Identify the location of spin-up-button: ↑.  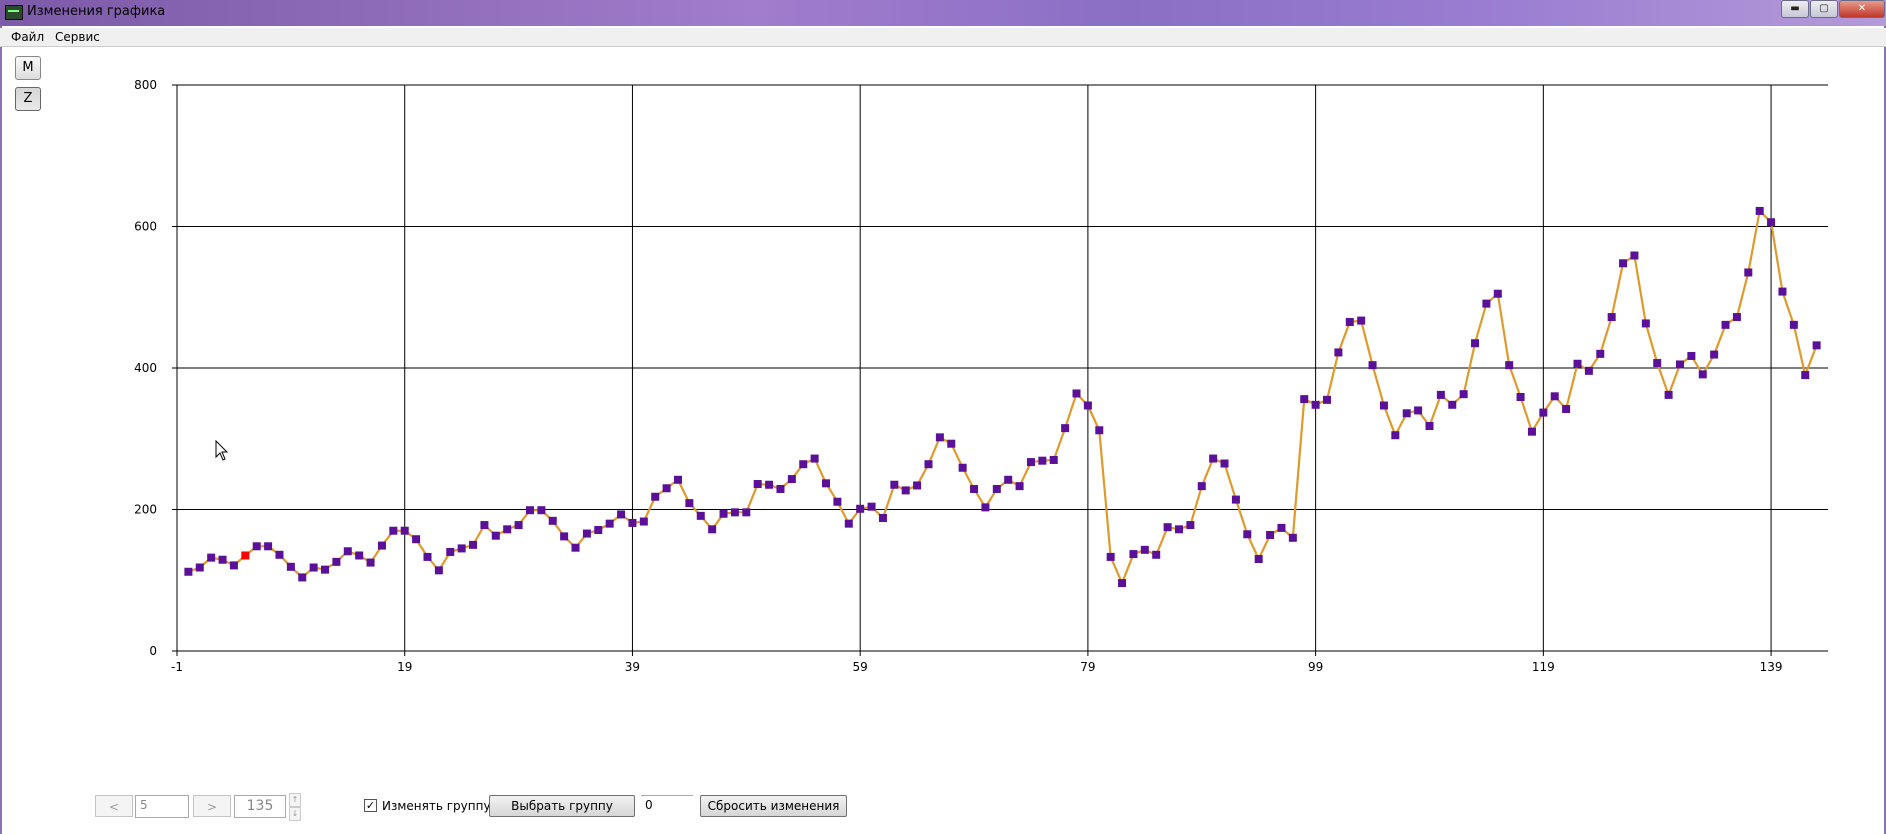
(295, 800).